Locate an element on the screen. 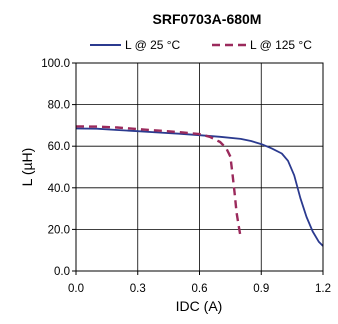 The width and height of the screenshot is (338, 324). x-tick-label: 0.0 is located at coordinates (76, 289).